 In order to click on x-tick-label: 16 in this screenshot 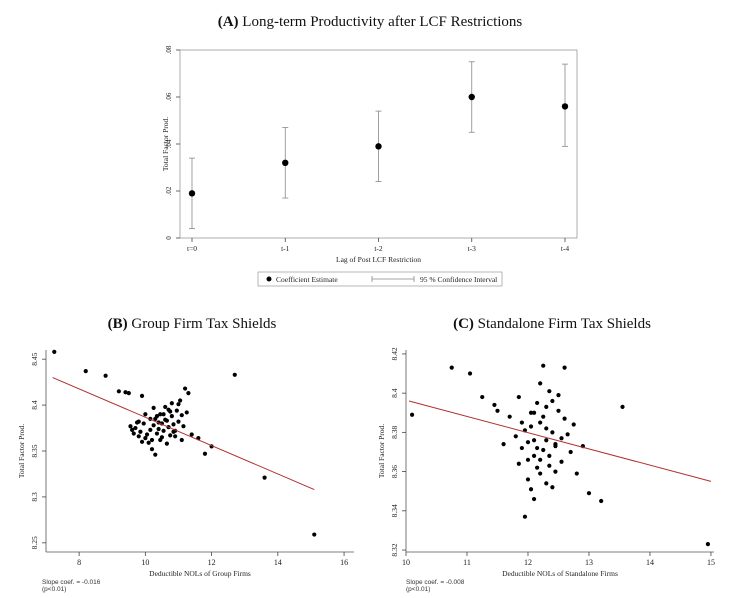, I will do `click(344, 562)`.